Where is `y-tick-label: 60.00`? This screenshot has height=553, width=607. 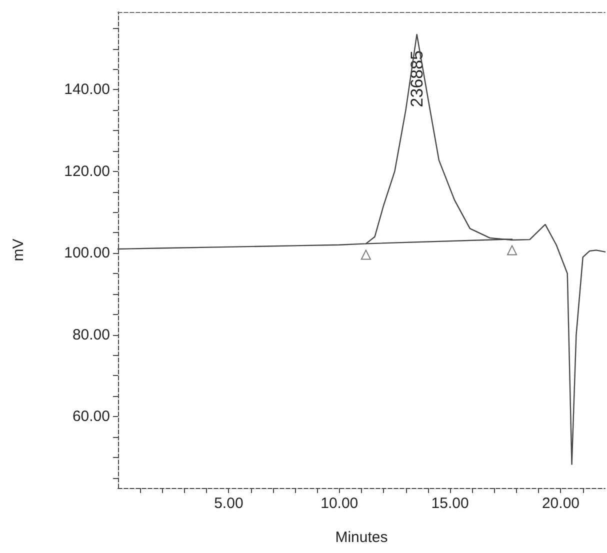 y-tick-label: 60.00 is located at coordinates (91, 416).